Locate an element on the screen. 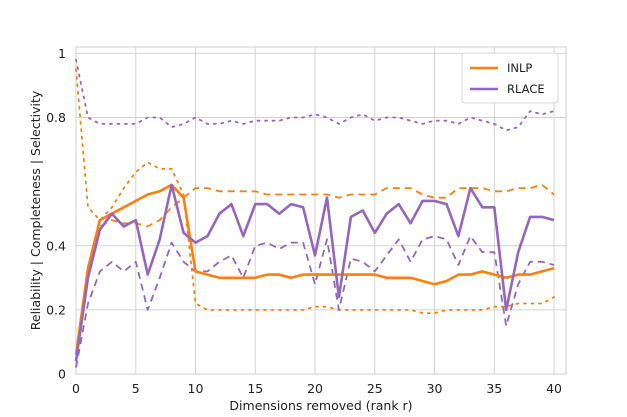  x-tick-label: 20 is located at coordinates (315, 388).